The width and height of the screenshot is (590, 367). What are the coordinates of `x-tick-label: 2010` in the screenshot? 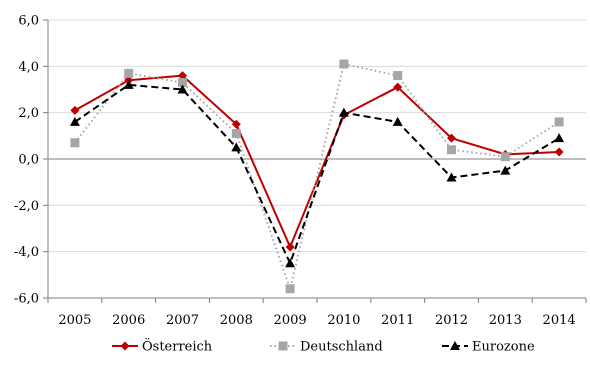 It's located at (343, 320).